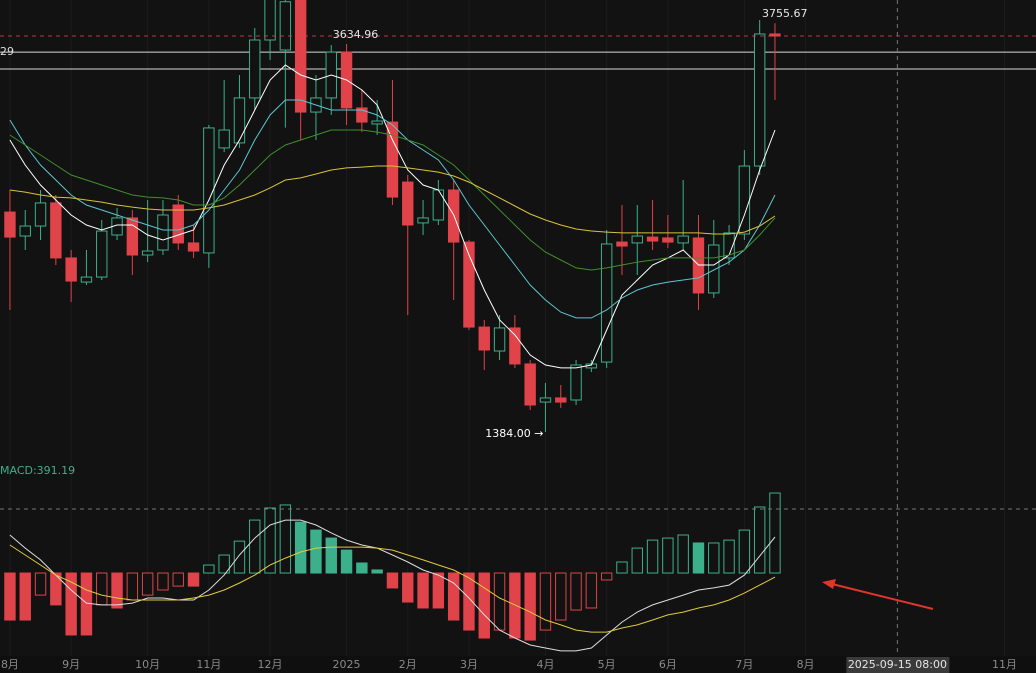  I want to click on crosshair-label: 2025-09-15 08:00, so click(897, 664).